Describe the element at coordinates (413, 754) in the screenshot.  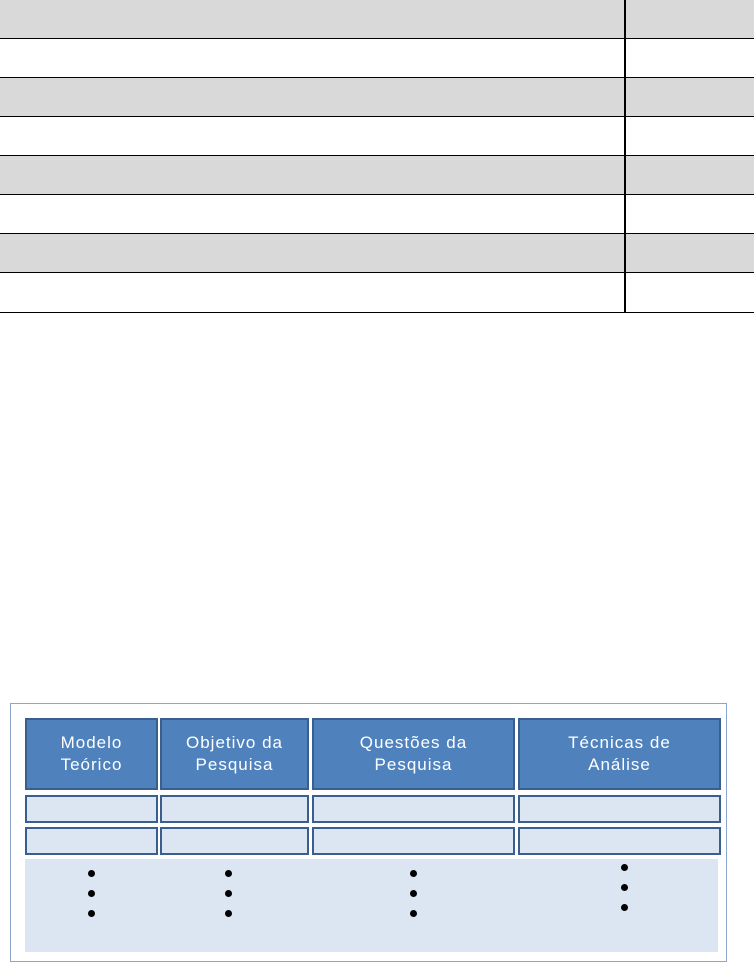
I see `header-questoes-pesquisa: Questões da Pesquisa` at that location.